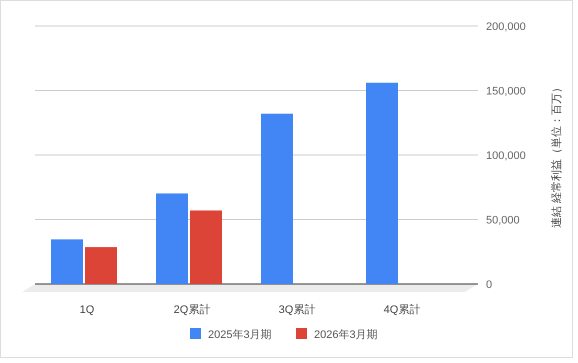 This screenshot has width=578, height=363. What do you see at coordinates (506, 92) in the screenshot?
I see `ytick: 150,000` at bounding box center [506, 92].